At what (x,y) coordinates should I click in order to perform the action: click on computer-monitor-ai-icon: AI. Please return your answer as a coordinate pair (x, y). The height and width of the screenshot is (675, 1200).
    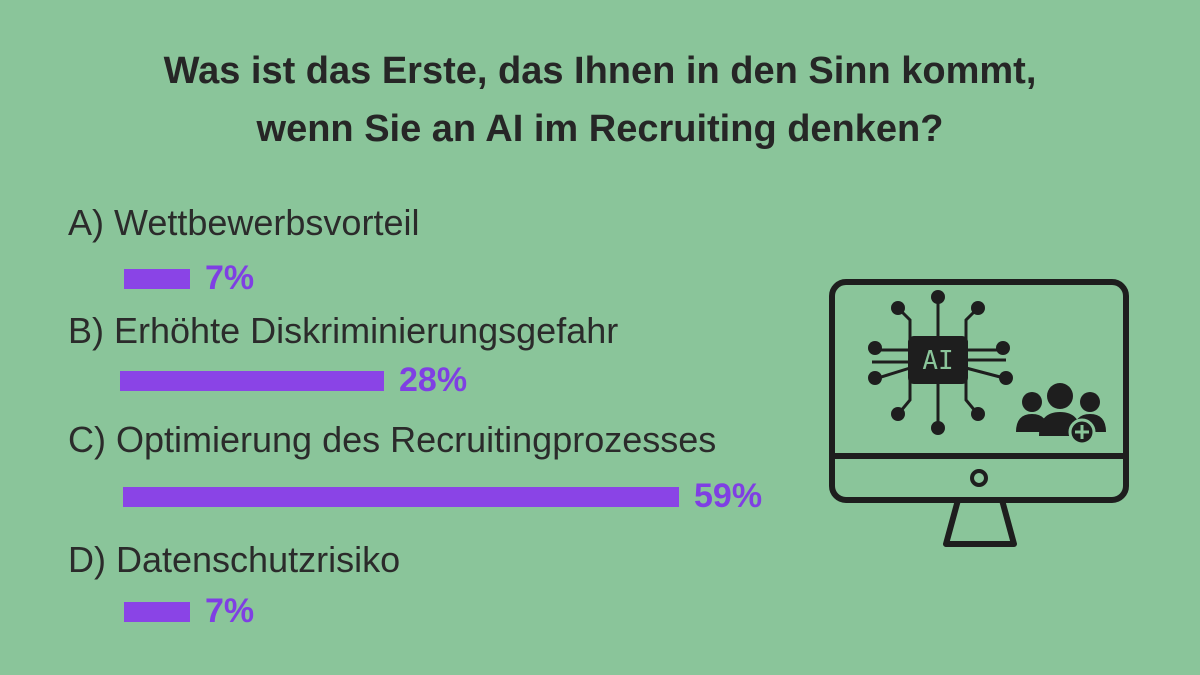
    Looking at the image, I should click on (980, 415).